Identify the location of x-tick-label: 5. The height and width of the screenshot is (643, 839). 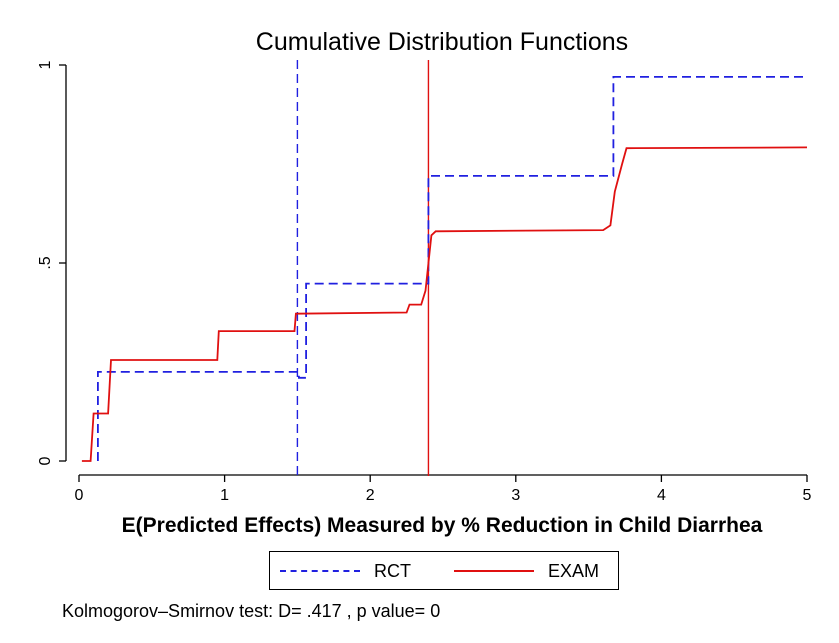
(807, 495).